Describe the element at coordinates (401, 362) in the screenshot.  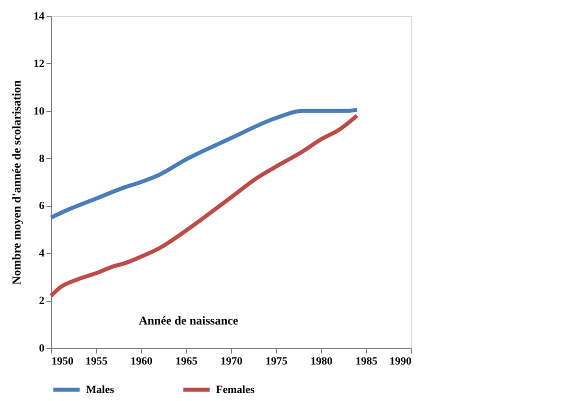
I see `x-tick-label: 1990` at that location.